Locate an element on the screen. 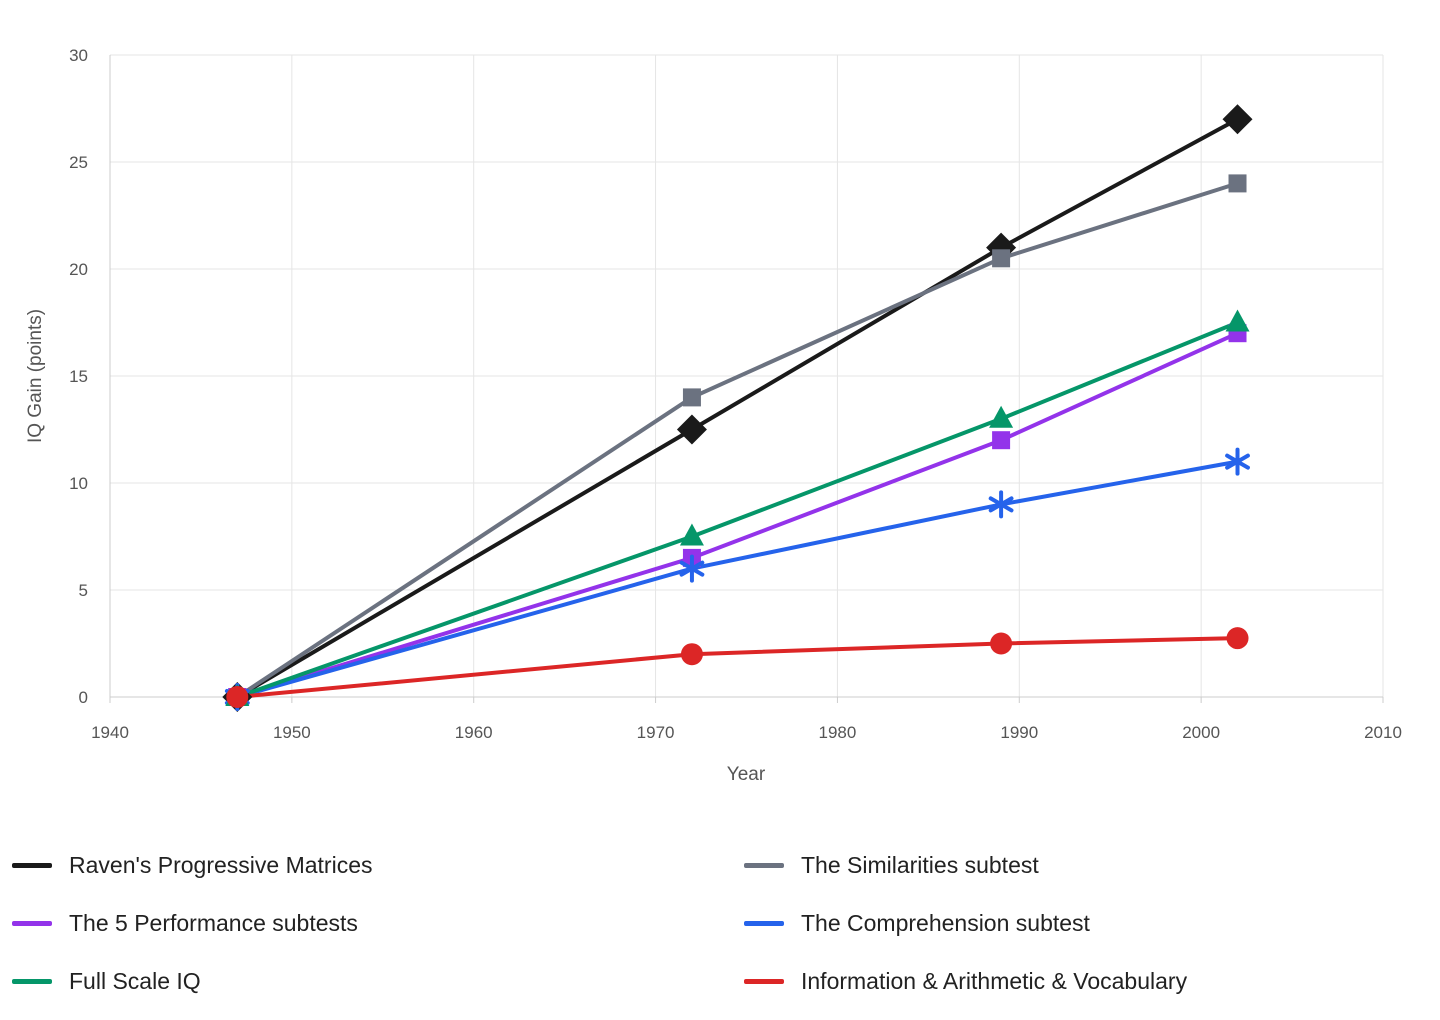 The image size is (1440, 1020). legend-label: Raven's Progressive Matrices is located at coordinates (221, 864).